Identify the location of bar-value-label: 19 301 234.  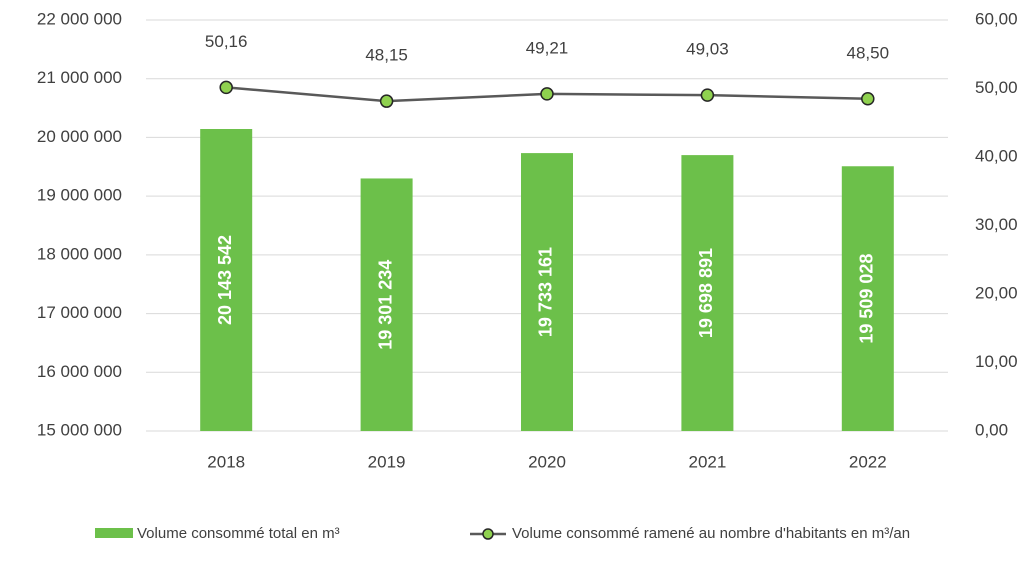
(385, 305).